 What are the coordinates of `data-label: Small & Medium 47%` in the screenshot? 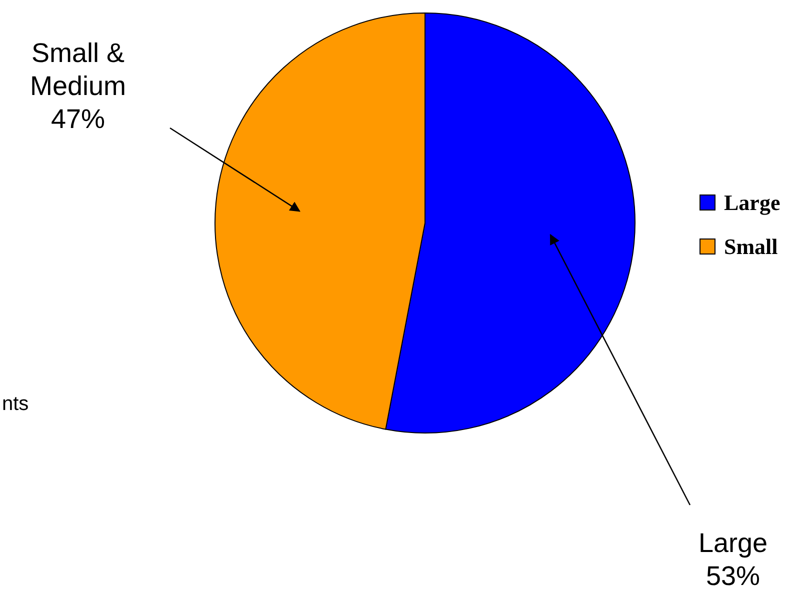 It's located at (78, 86).